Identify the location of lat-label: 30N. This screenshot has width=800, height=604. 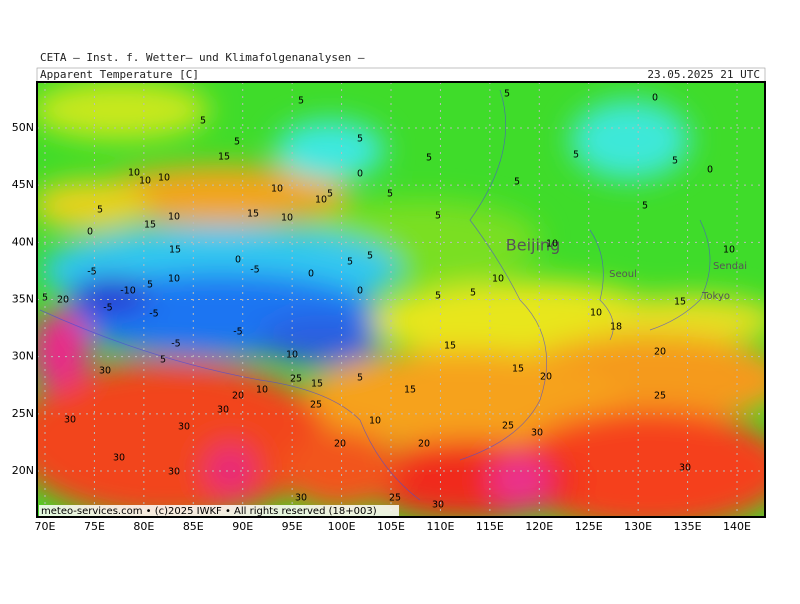
(23, 356).